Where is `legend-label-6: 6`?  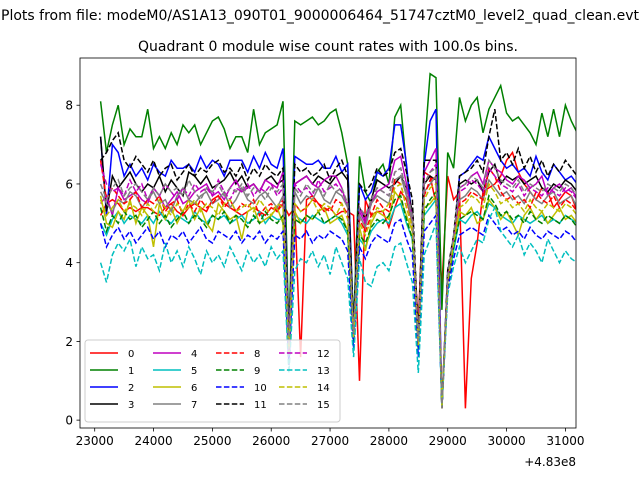 legend-label-6: 6 is located at coordinates (194, 388).